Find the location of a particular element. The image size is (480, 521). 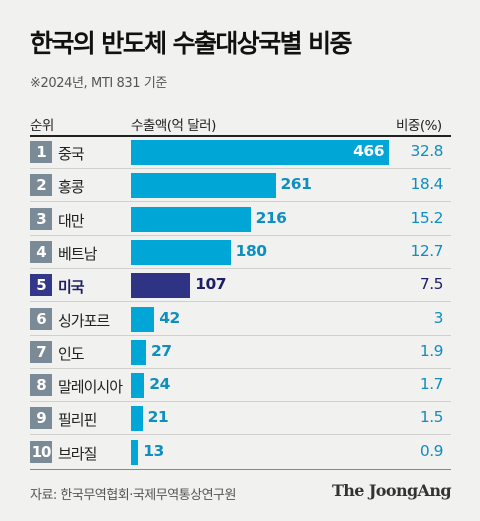

value-label: 261 is located at coordinates (296, 184).